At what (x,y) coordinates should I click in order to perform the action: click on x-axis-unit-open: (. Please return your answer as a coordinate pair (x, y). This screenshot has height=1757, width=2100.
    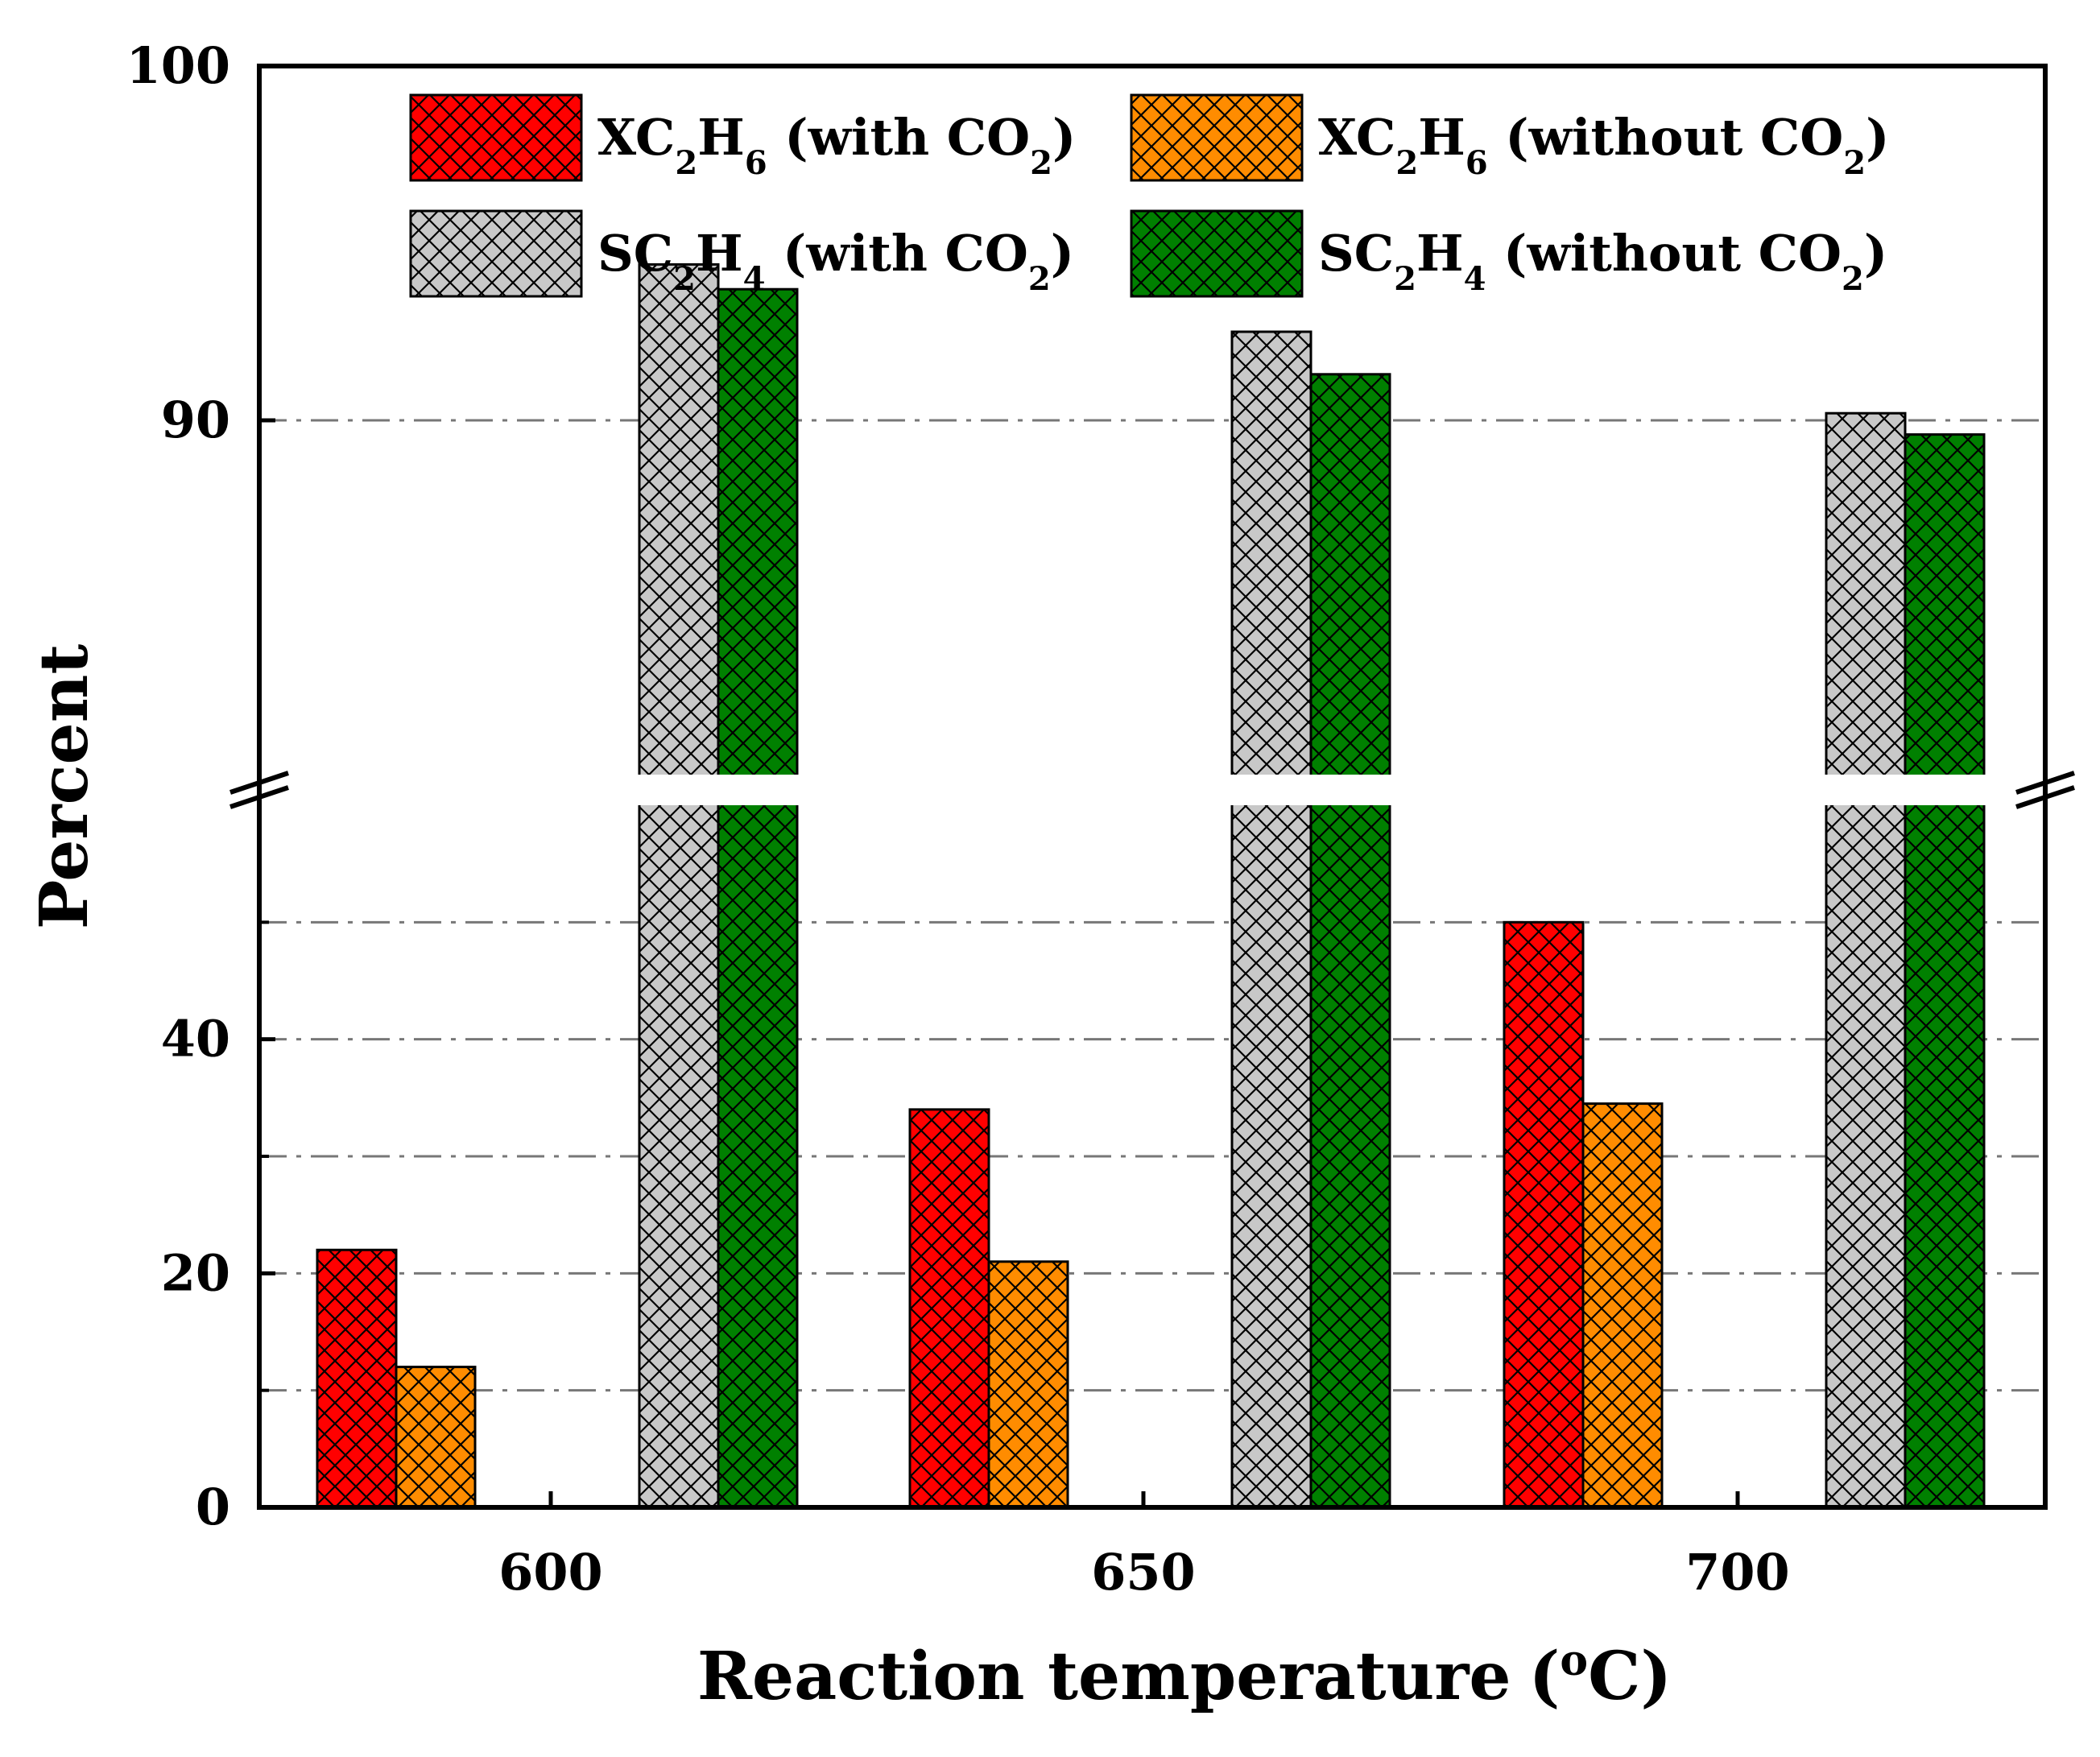
    Looking at the image, I should click on (1545, 1676).